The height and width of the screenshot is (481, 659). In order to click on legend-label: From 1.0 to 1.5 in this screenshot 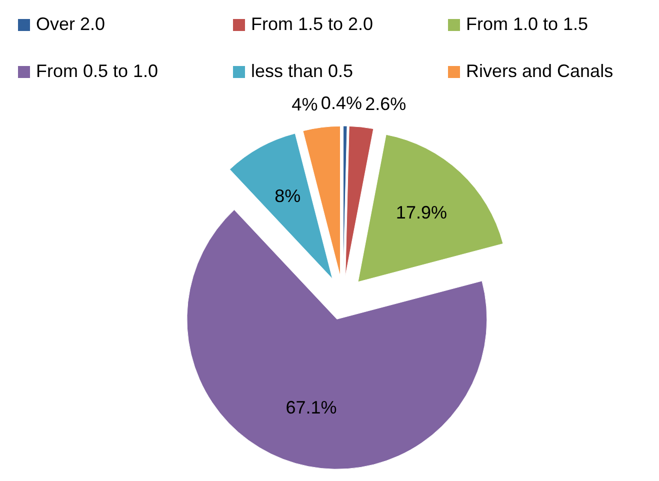, I will do `click(527, 24)`.